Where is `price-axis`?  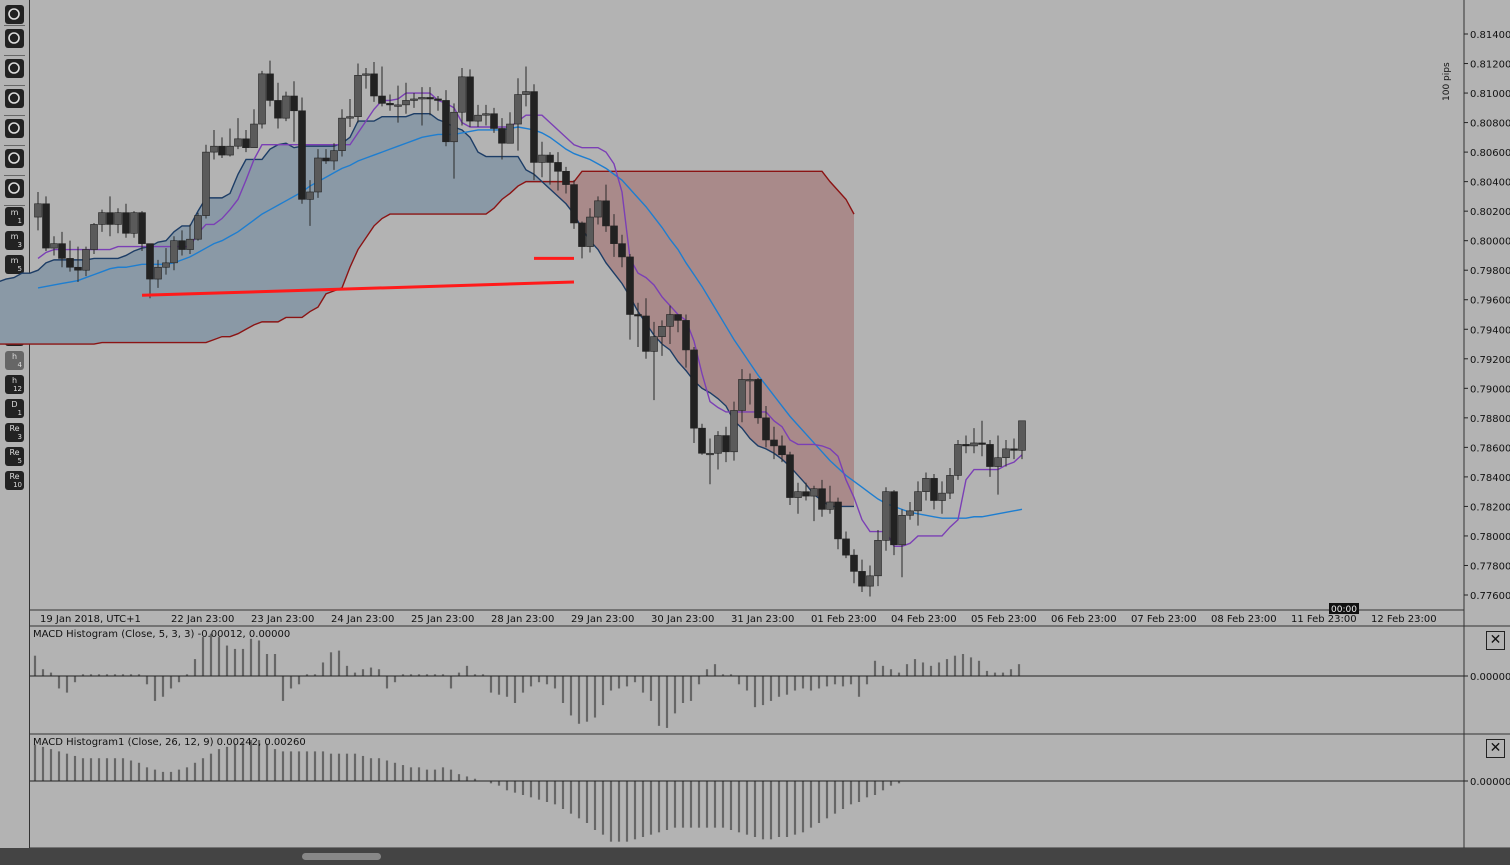
price-axis is located at coordinates (1487, 305).